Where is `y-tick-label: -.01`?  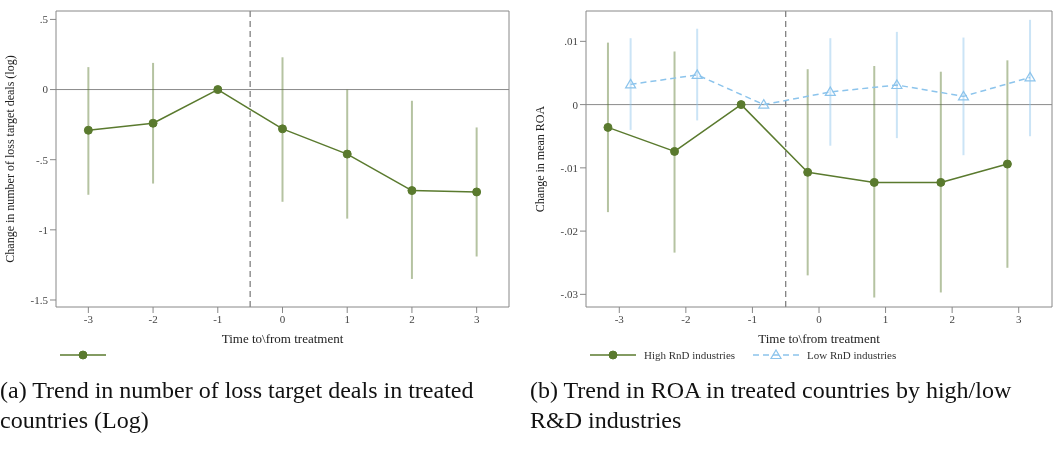 y-tick-label: -.01 is located at coordinates (569, 167).